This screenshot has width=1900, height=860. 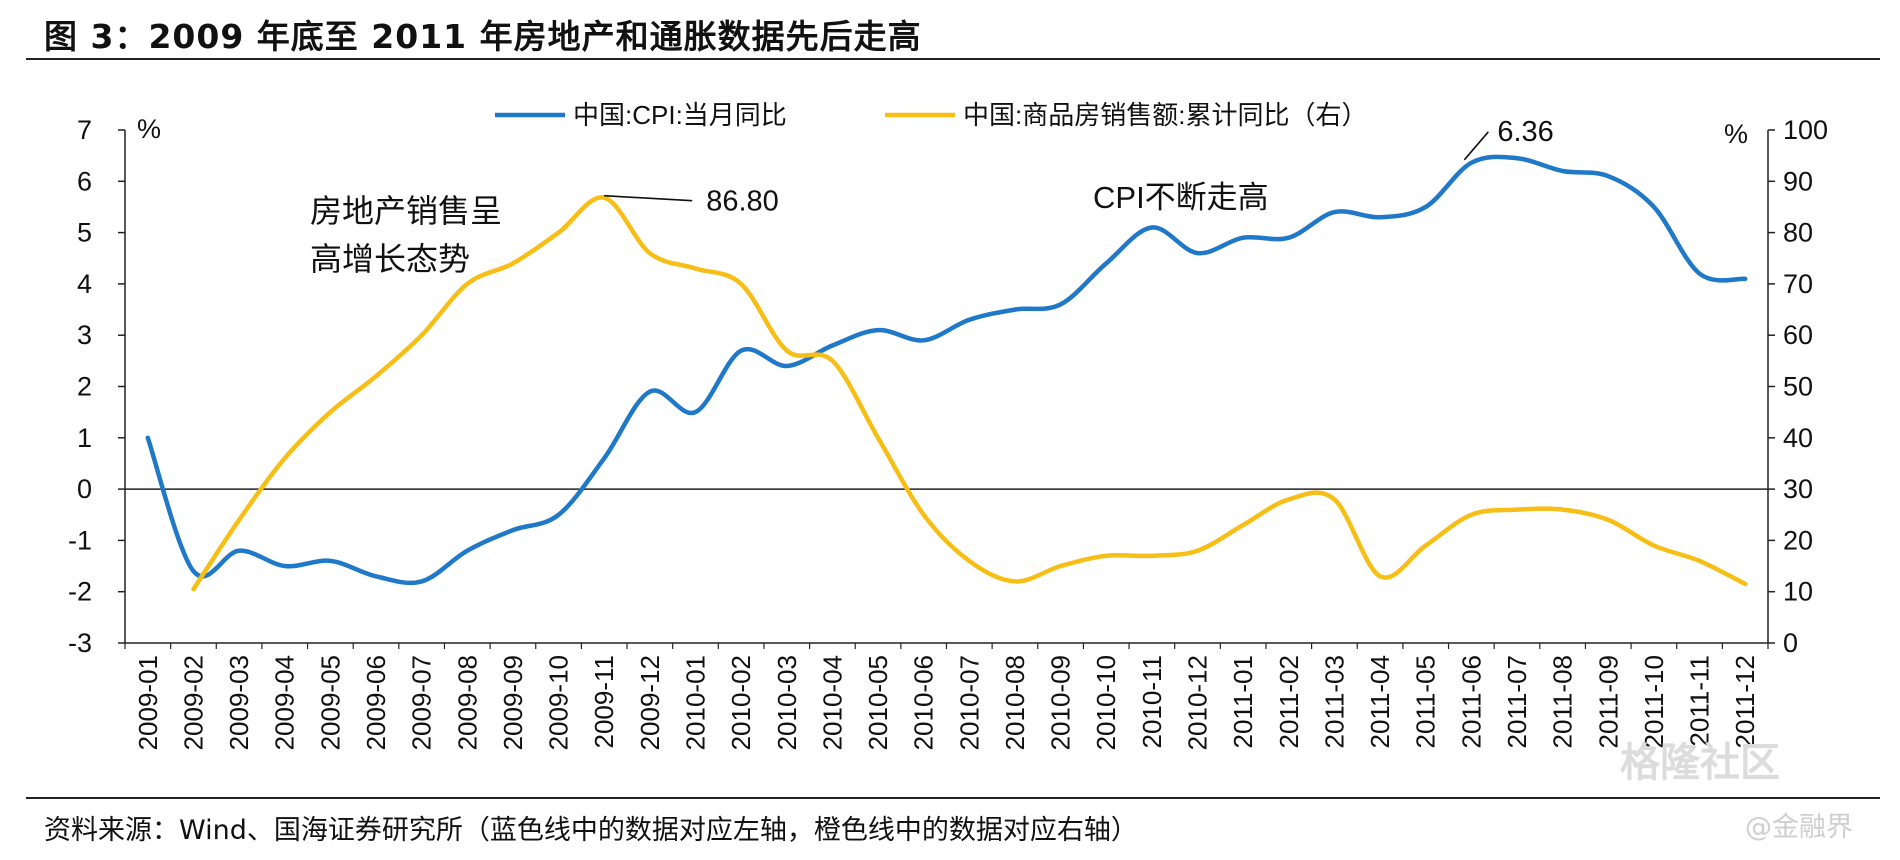 I want to click on left-tick-label: -1, so click(x=80, y=540).